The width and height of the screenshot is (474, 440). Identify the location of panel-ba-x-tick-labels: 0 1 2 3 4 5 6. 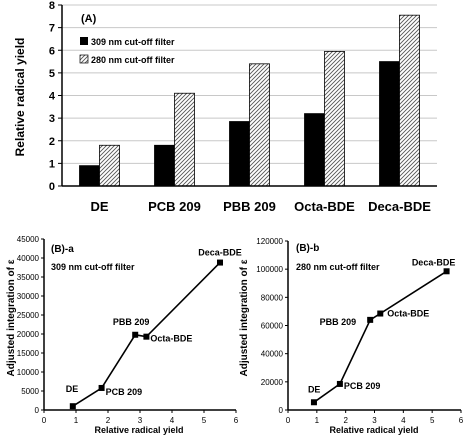
(140, 420).